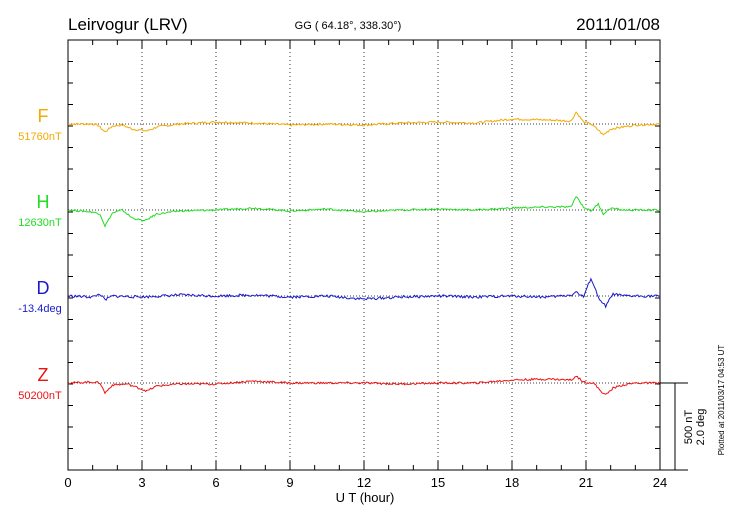  What do you see at coordinates (364, 482) in the screenshot?
I see `x-tick-label: 12` at bounding box center [364, 482].